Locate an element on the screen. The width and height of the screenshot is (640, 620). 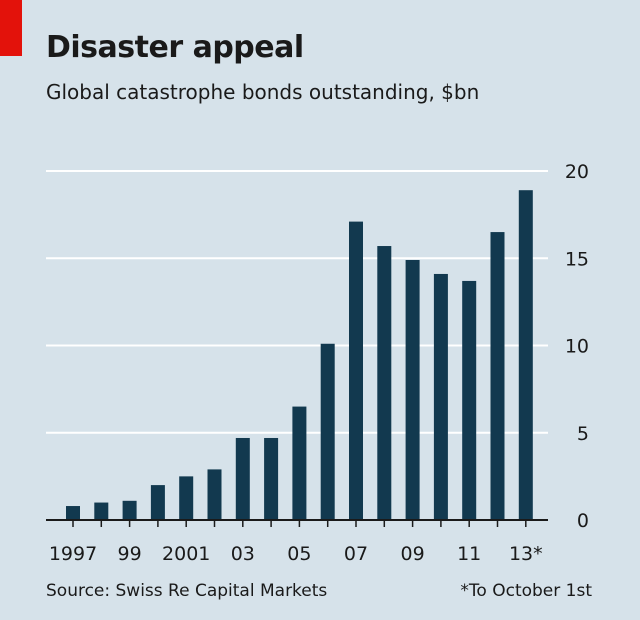
y-tick-label-20: 20 is located at coordinates (577, 172).